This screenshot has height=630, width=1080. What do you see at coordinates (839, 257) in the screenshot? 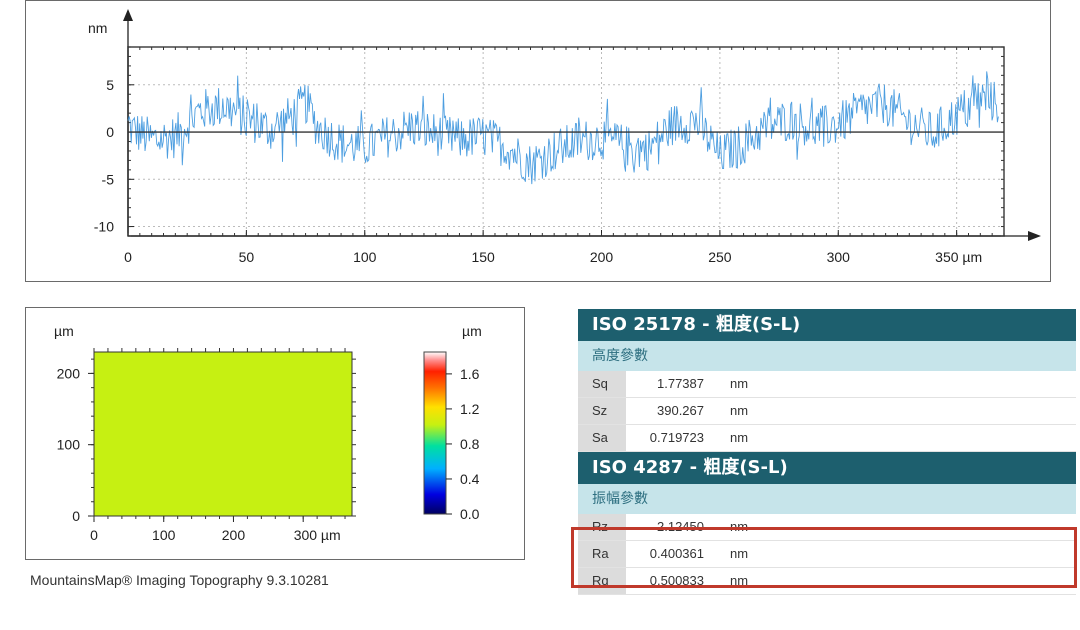
I see `x-tick-label: 300` at bounding box center [839, 257].